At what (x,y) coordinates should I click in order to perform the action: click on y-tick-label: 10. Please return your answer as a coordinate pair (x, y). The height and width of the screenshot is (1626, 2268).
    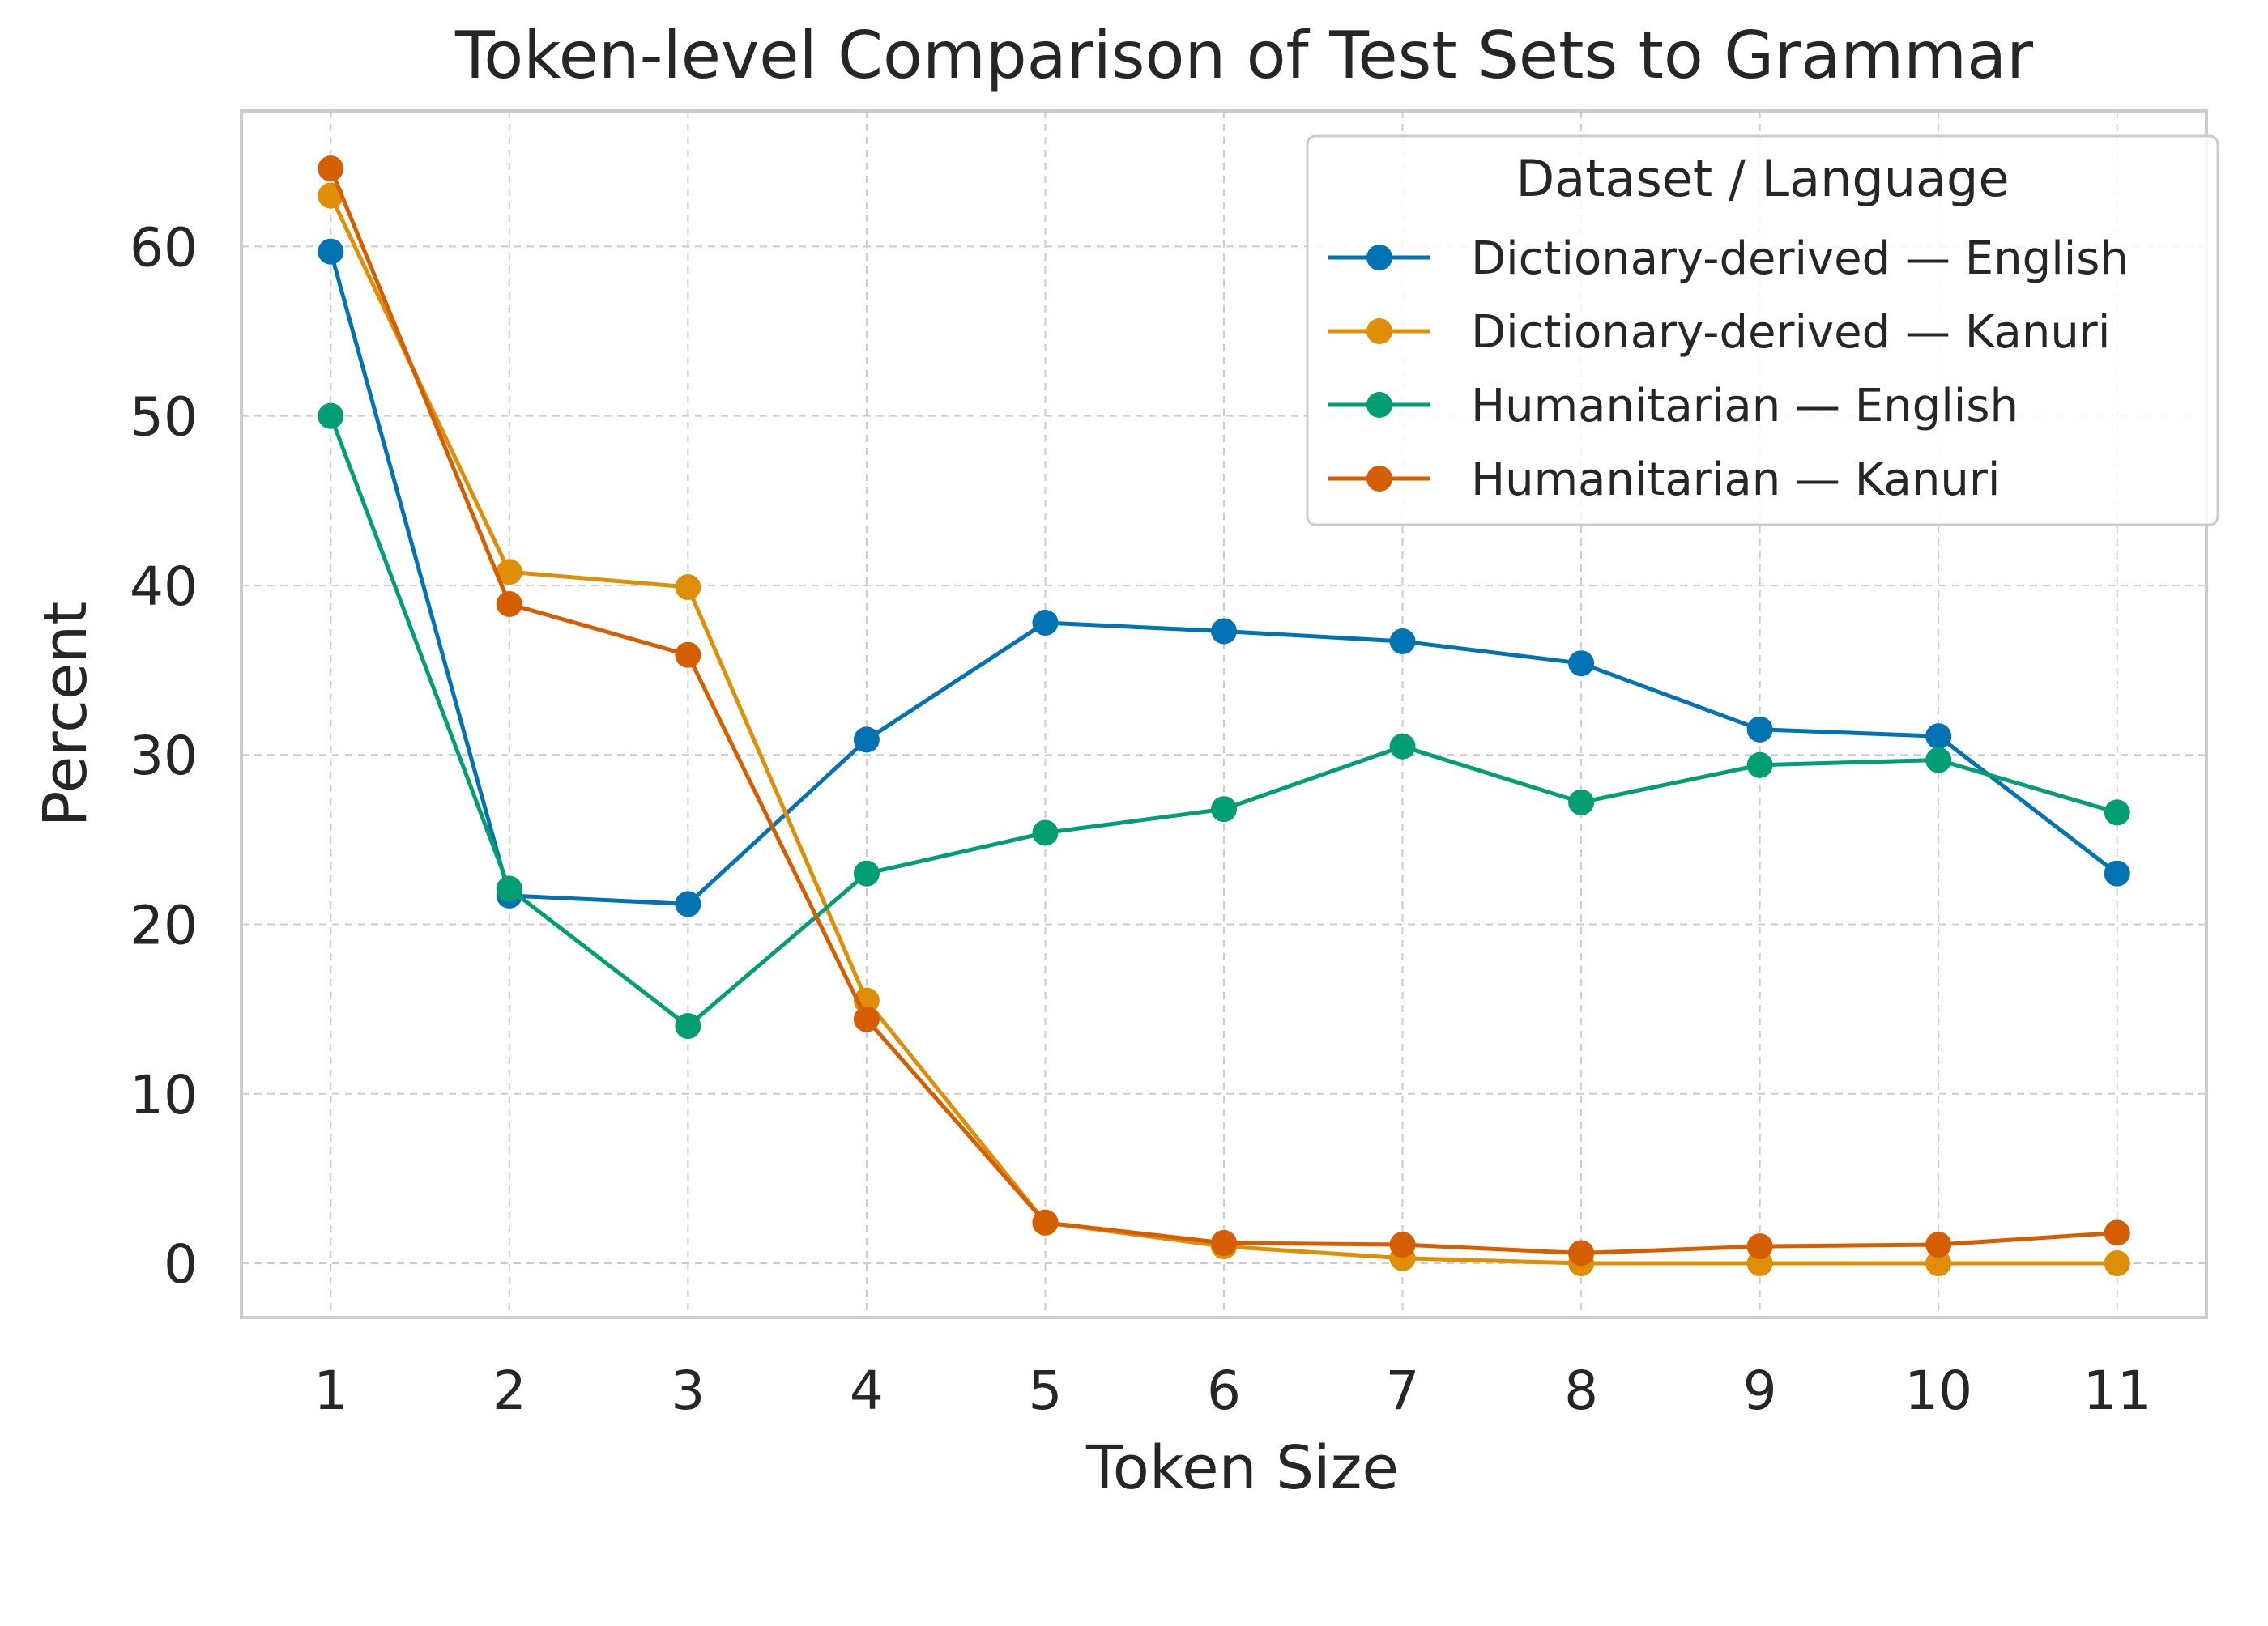
    Looking at the image, I should click on (164, 1095).